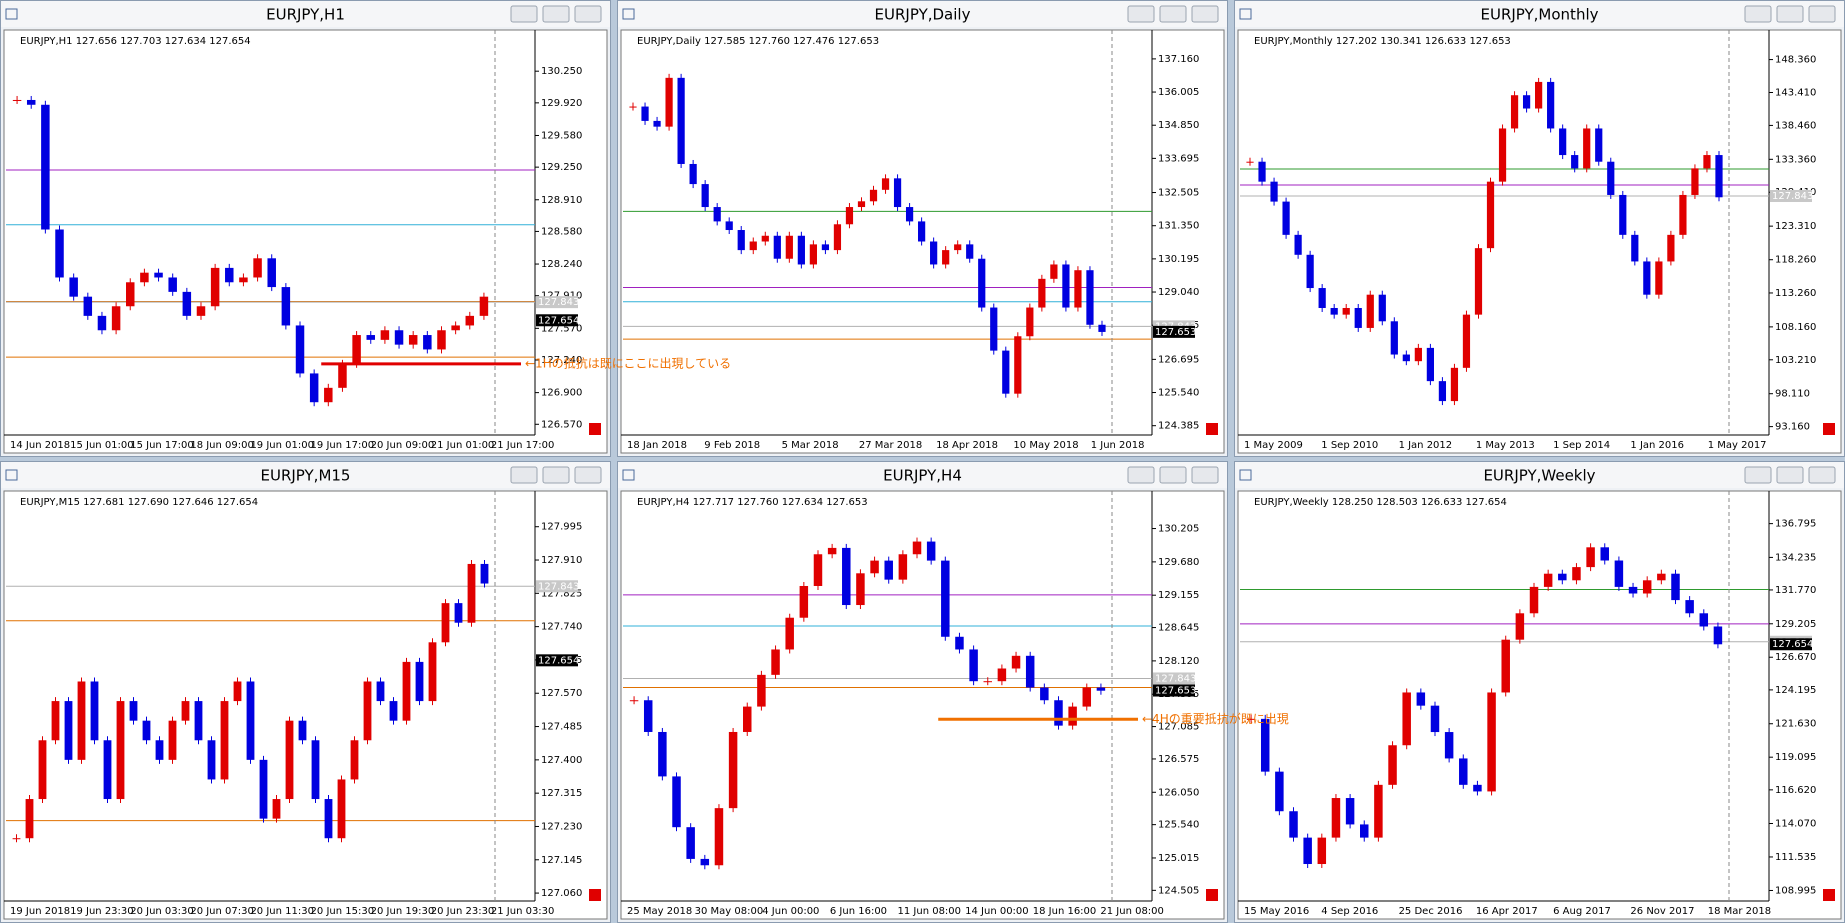 This screenshot has width=1845, height=923. Describe the element at coordinates (561, 328) in the screenshot. I see `y-tick-label: 127.570` at that location.